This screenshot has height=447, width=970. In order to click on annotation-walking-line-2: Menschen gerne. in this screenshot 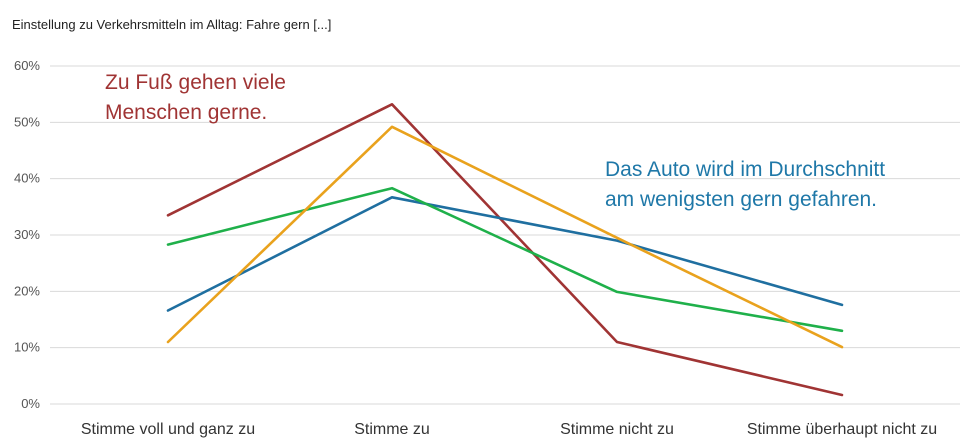, I will do `click(186, 112)`.